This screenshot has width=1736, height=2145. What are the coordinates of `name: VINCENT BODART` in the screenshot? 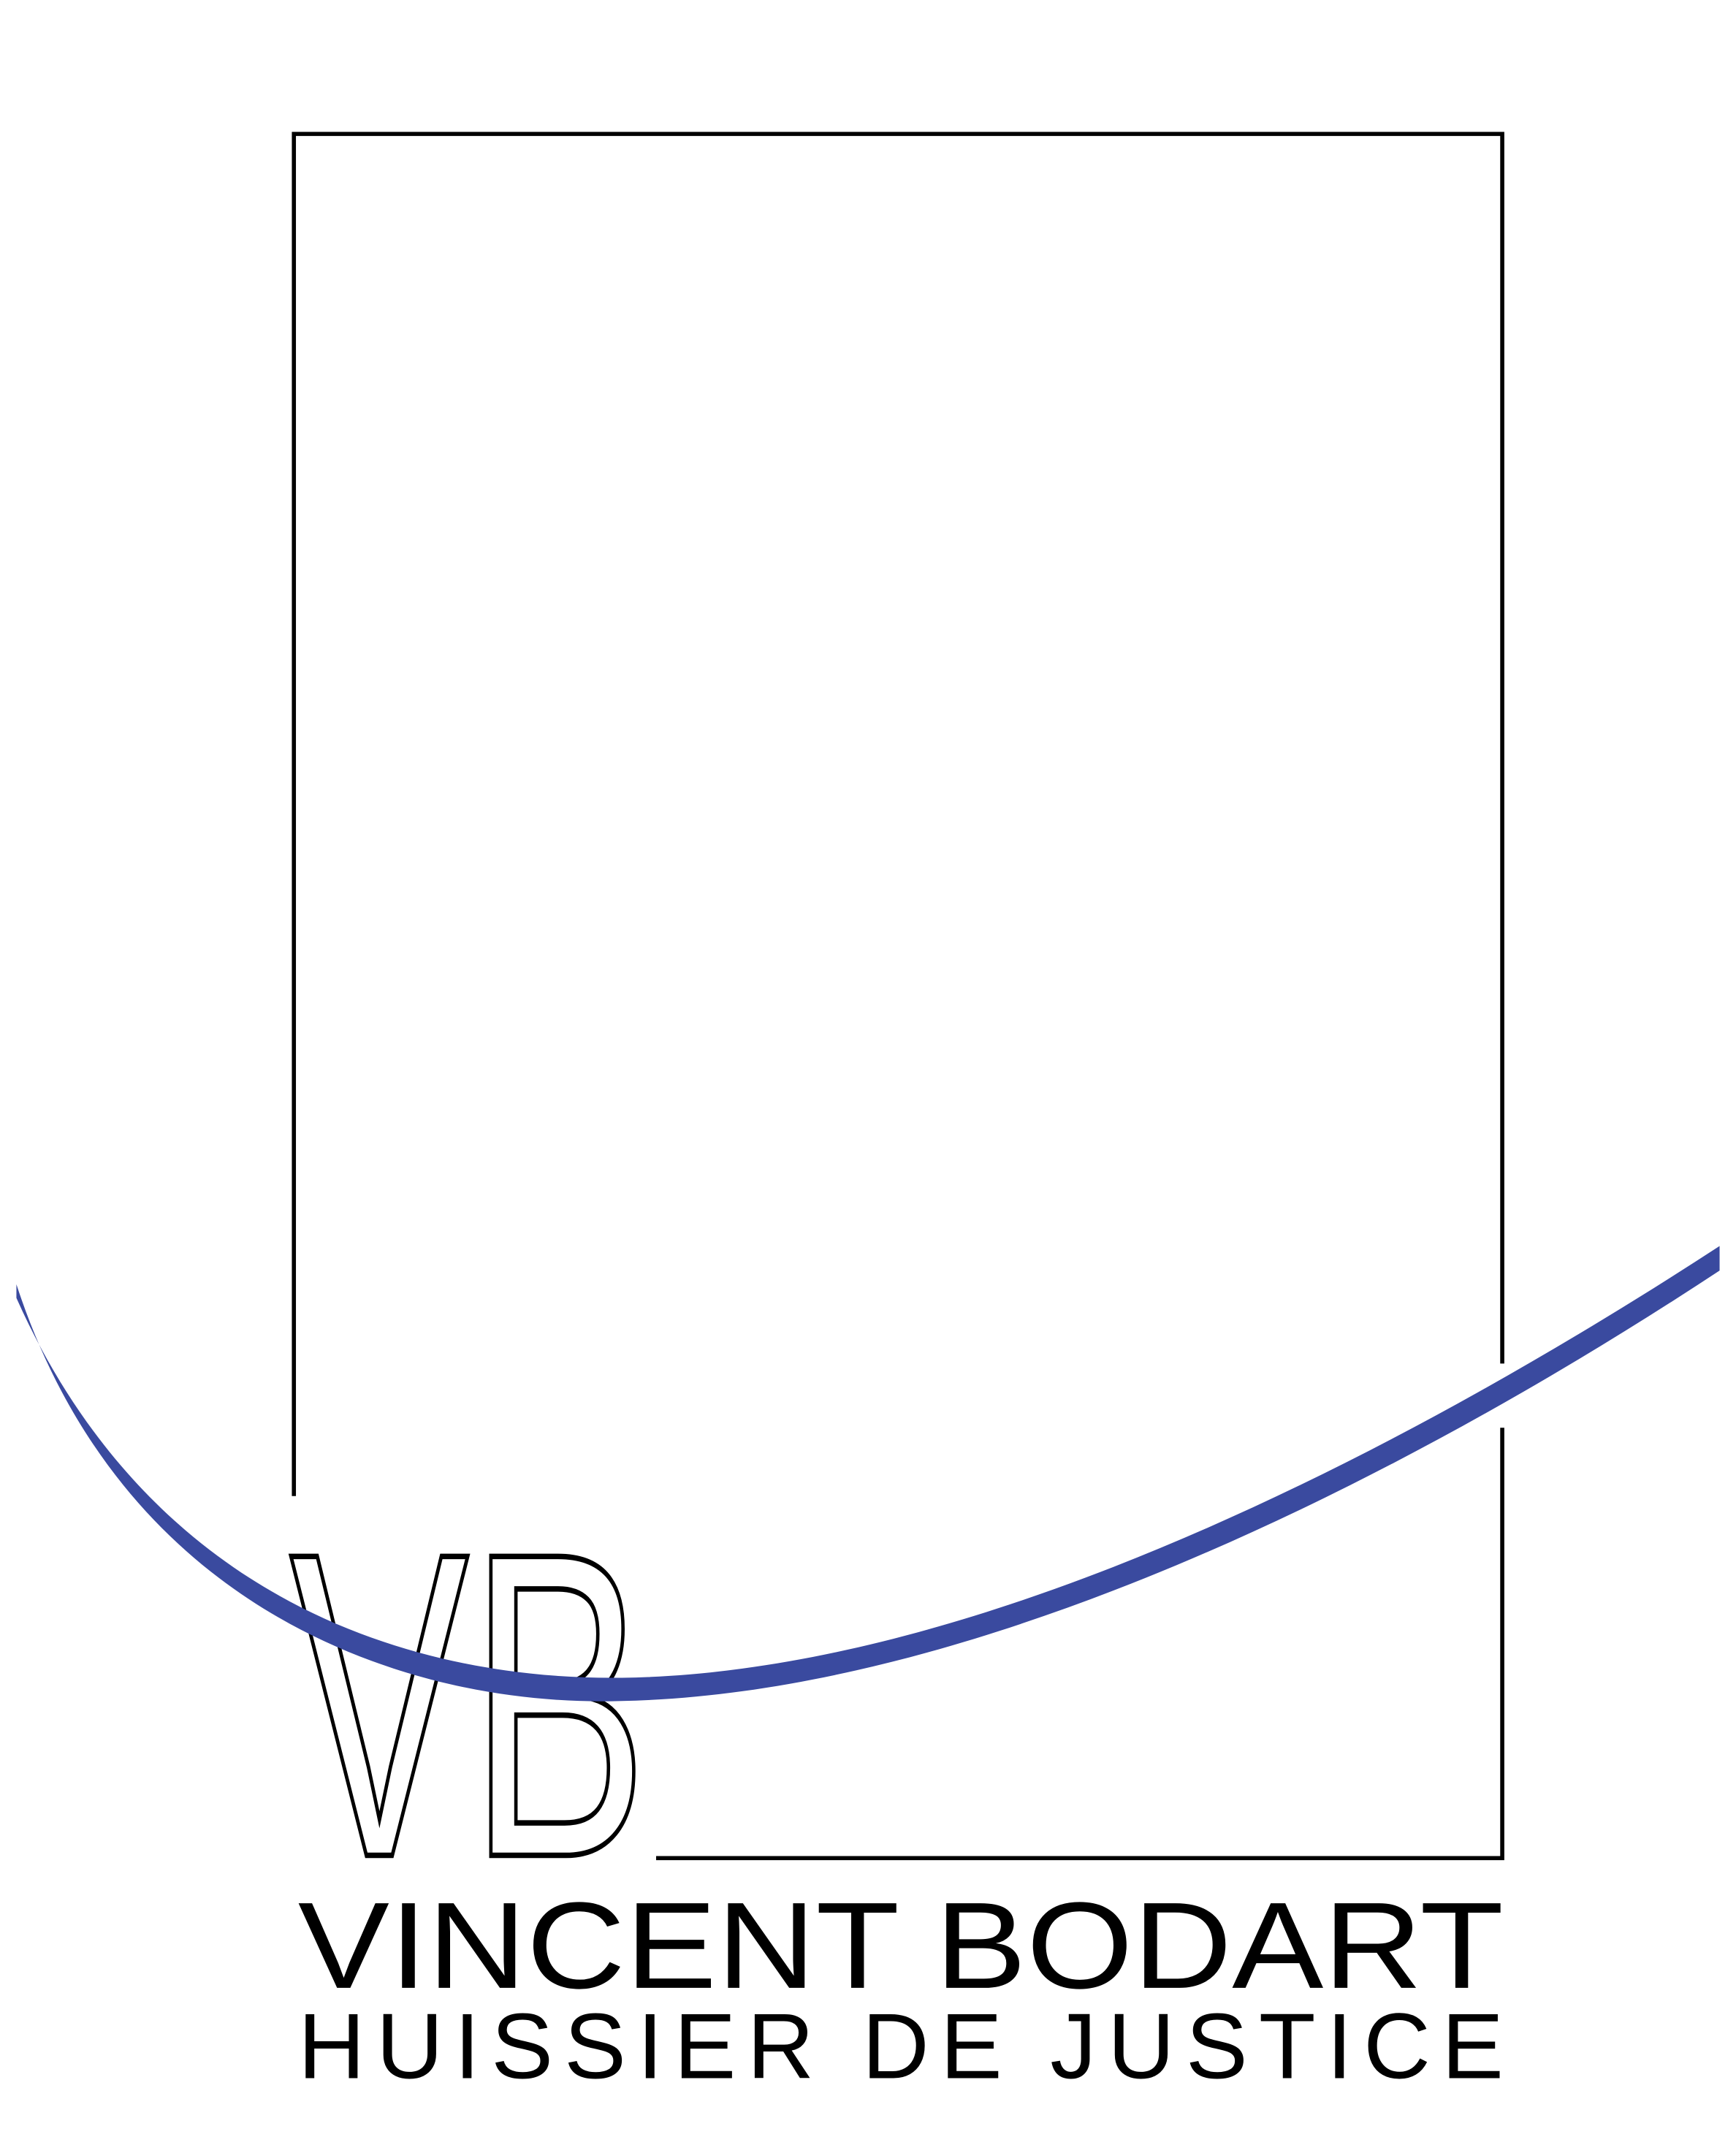 It's located at (901, 1946).